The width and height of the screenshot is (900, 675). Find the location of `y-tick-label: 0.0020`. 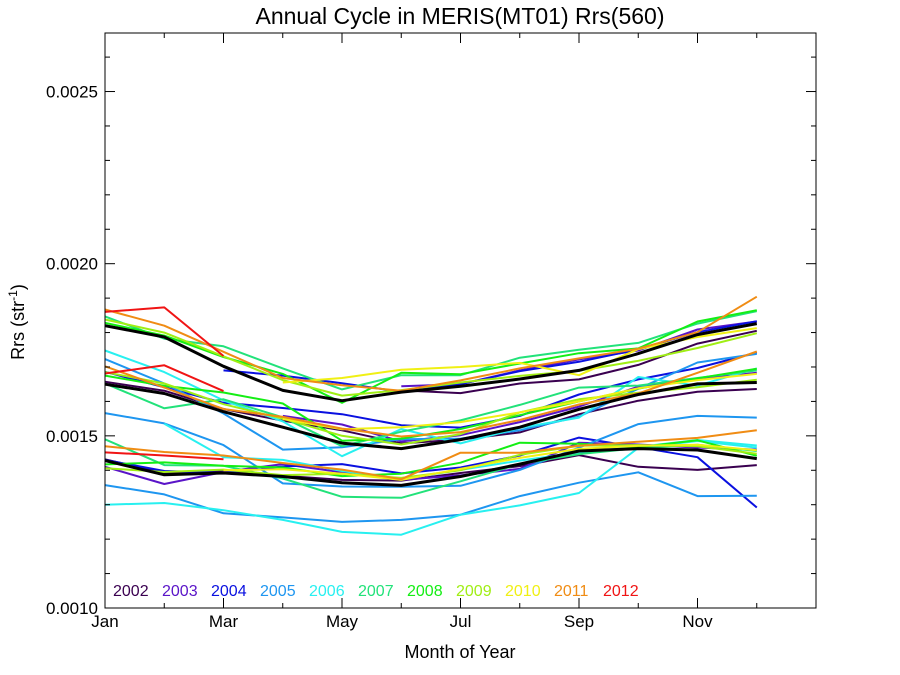

y-tick-label: 0.0020 is located at coordinates (72, 264).